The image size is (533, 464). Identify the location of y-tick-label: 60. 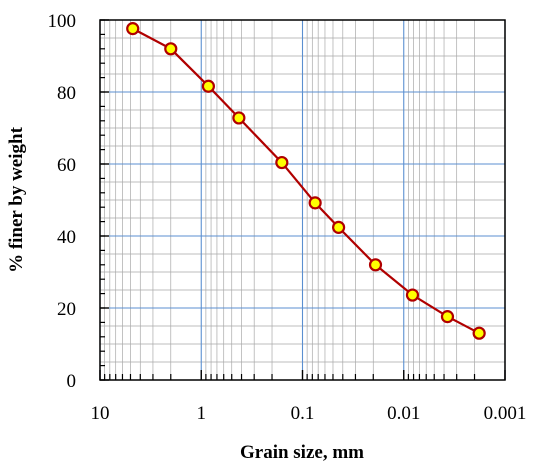
(66, 165).